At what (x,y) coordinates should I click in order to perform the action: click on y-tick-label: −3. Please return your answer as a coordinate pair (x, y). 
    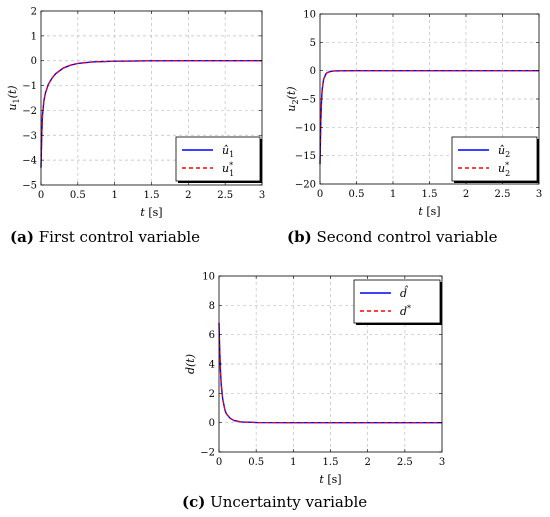
    Looking at the image, I should click on (29, 136).